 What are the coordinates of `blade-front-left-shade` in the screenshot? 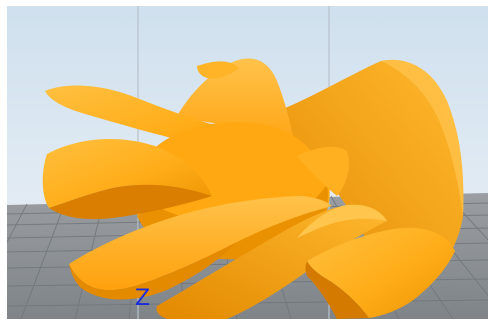 It's located at (153, 271).